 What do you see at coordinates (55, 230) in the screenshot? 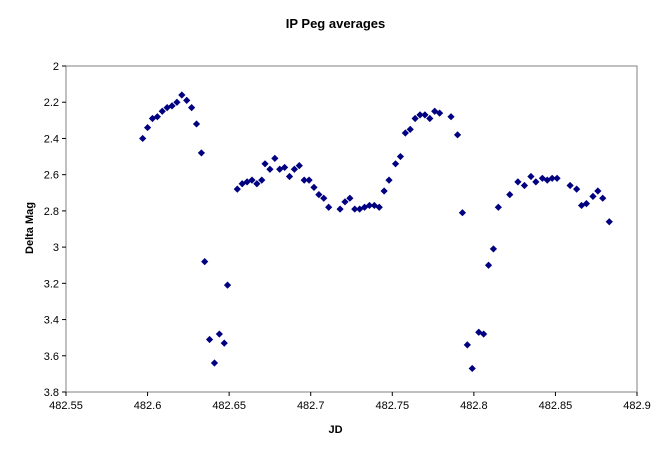
I see `y-axis: 2 2.2 2.4 2.6 2.8 3 3.2 3.4 3.6 3.8` at bounding box center [55, 230].